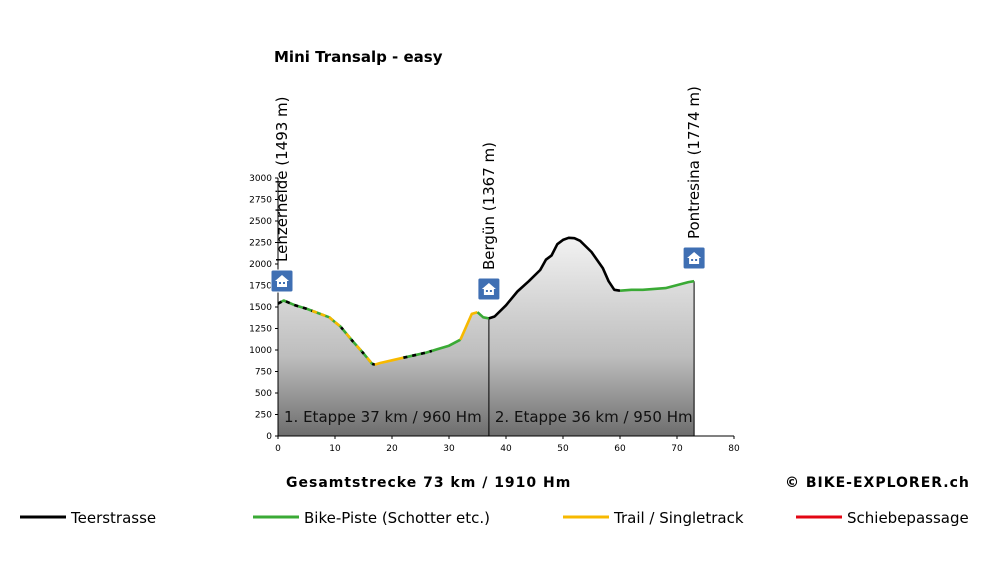  Describe the element at coordinates (383, 417) in the screenshot. I see `stage-1-label: 1. Etappe 37 km / 960 Hm` at that location.